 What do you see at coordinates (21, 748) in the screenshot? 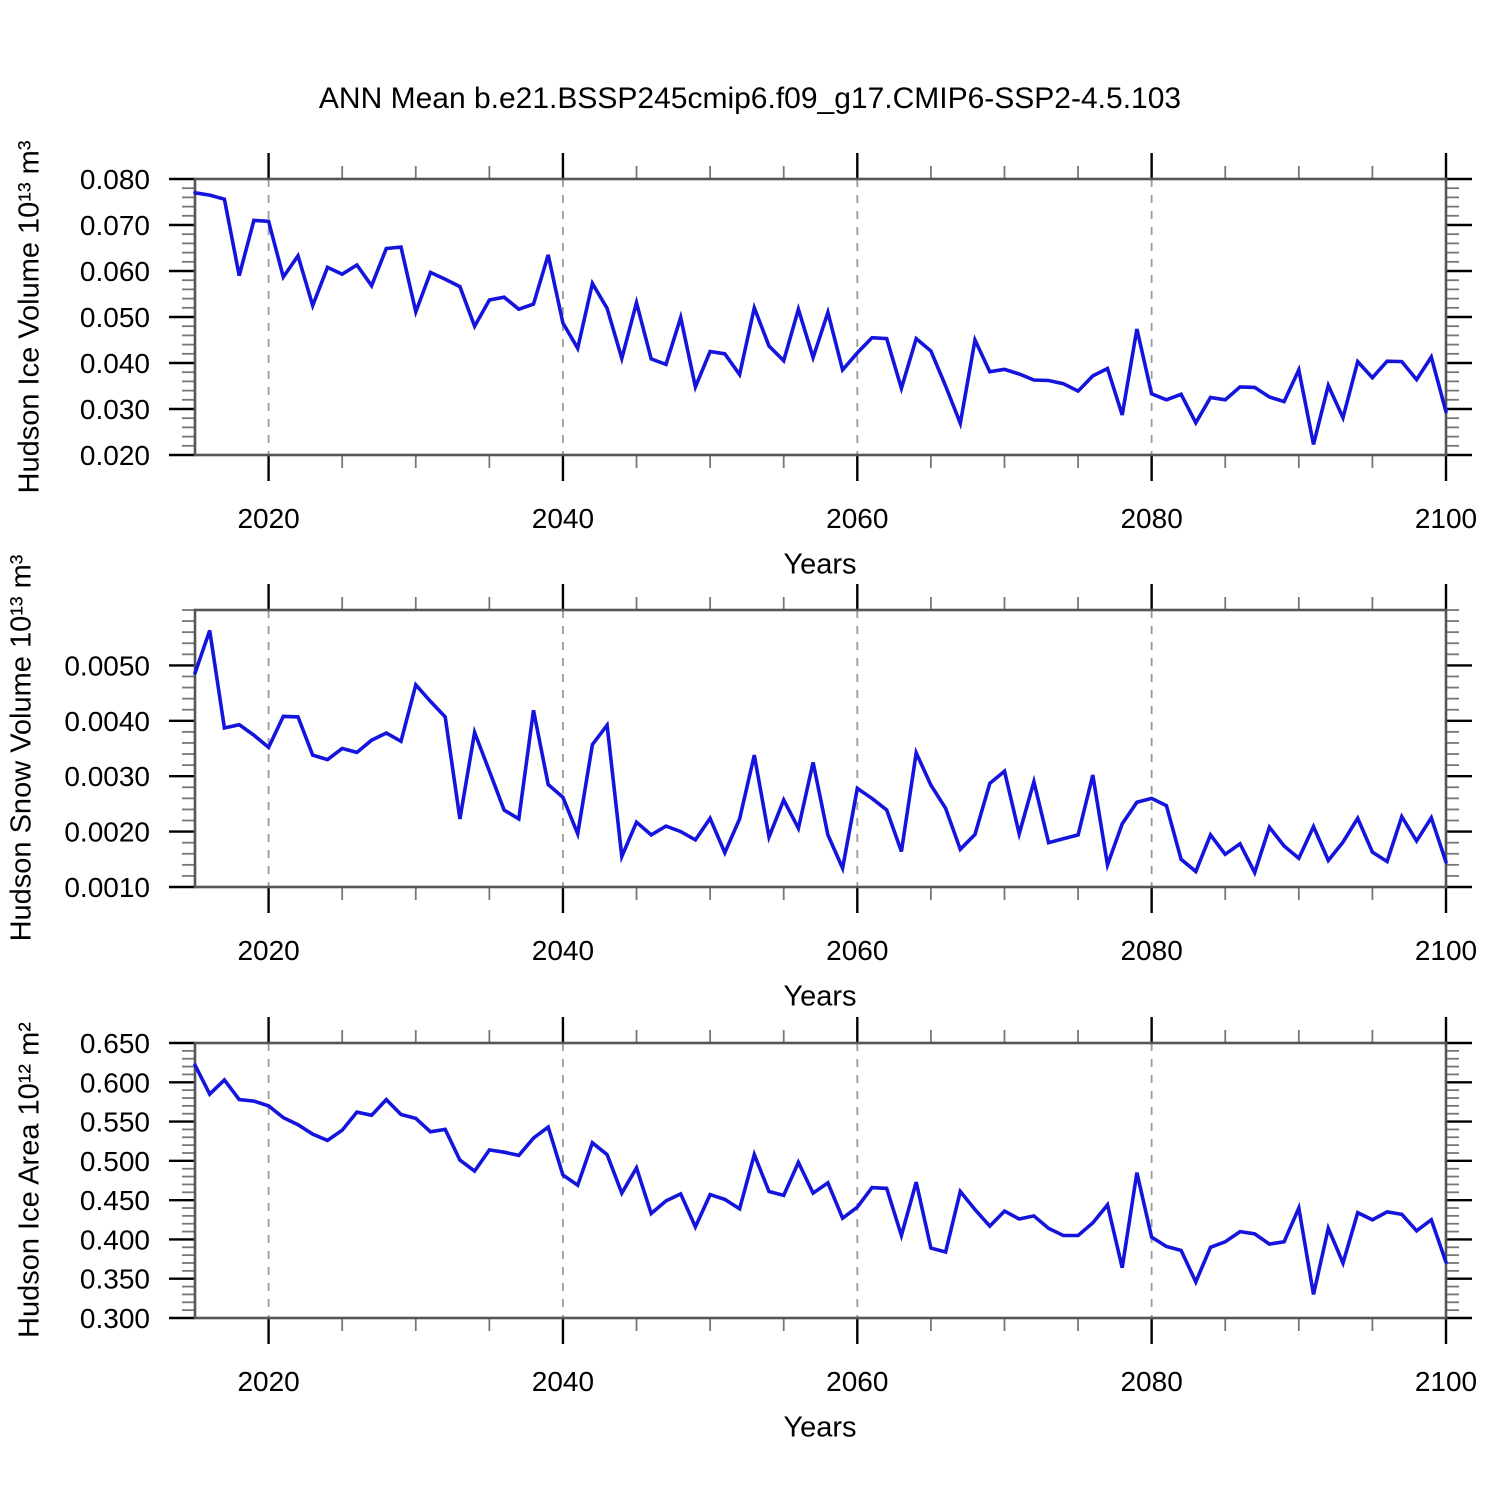
I see `y-axis-label-snow-volume: Hudson Snow Volume 10¹³ m³` at bounding box center [21, 748].